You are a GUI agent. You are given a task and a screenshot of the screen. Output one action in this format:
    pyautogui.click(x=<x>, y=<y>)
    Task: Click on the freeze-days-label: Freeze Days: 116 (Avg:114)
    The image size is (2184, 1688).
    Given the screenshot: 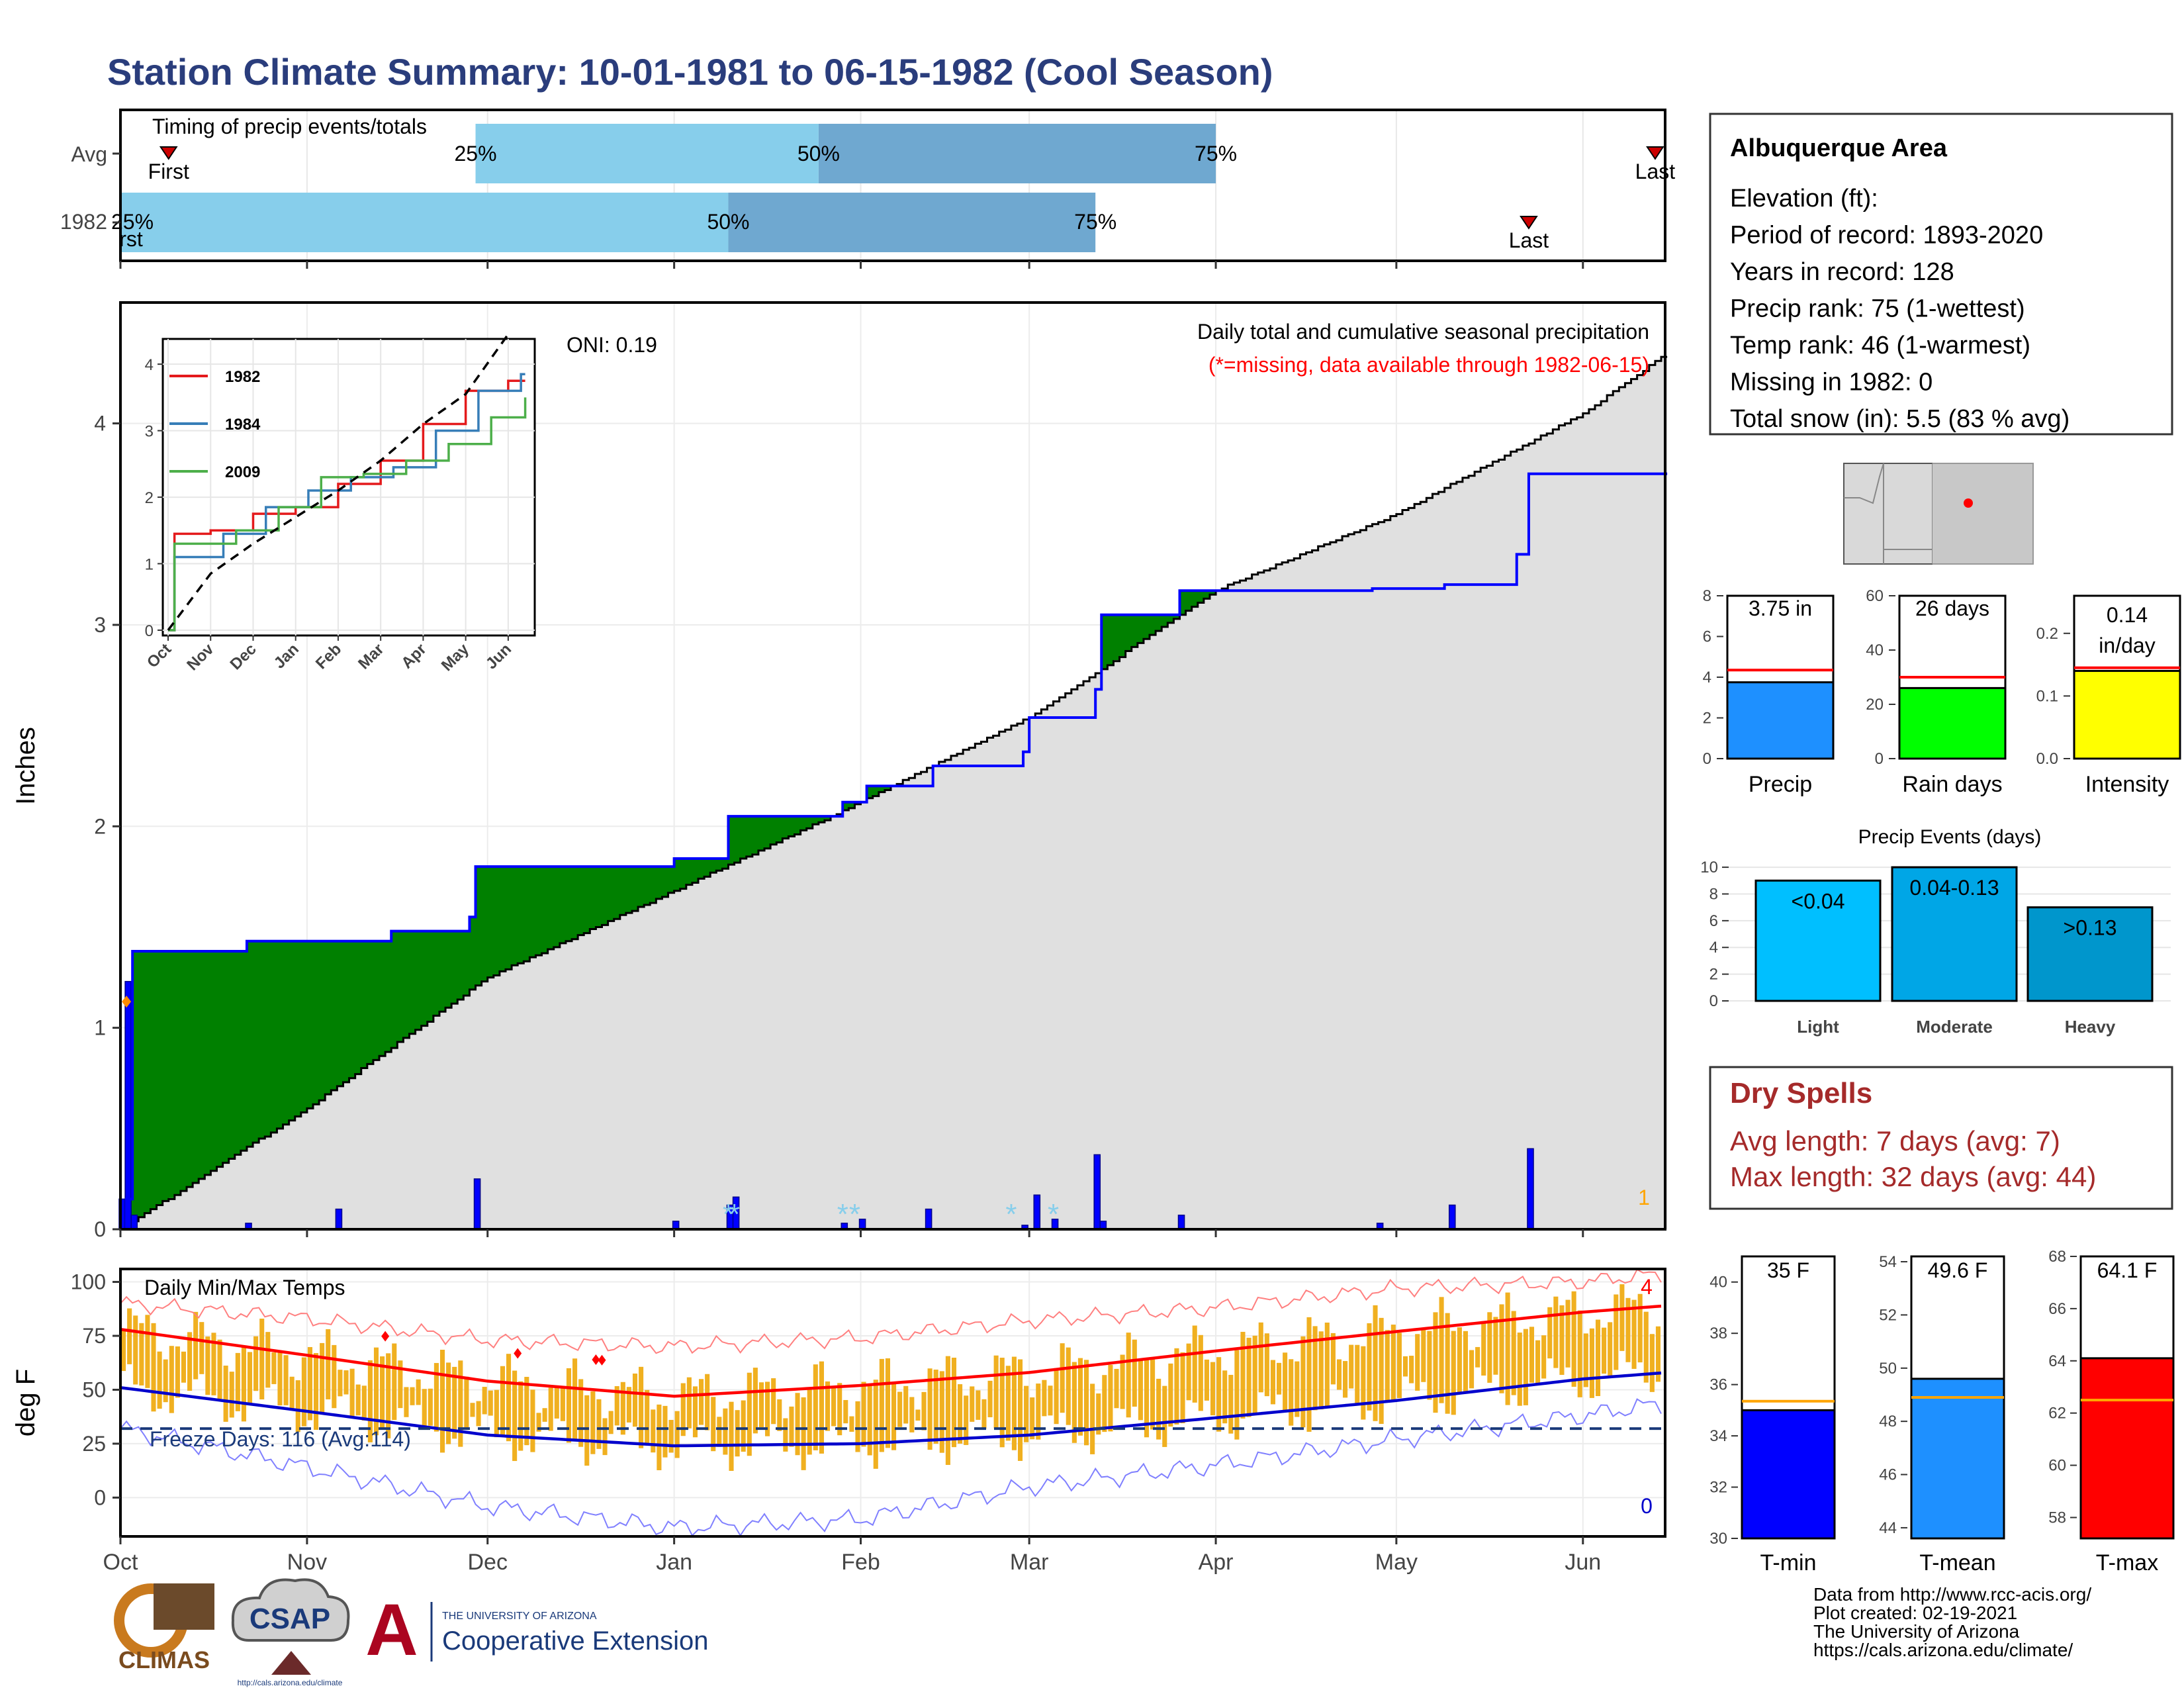 What is the action you would take?
    pyautogui.click(x=280, y=1439)
    